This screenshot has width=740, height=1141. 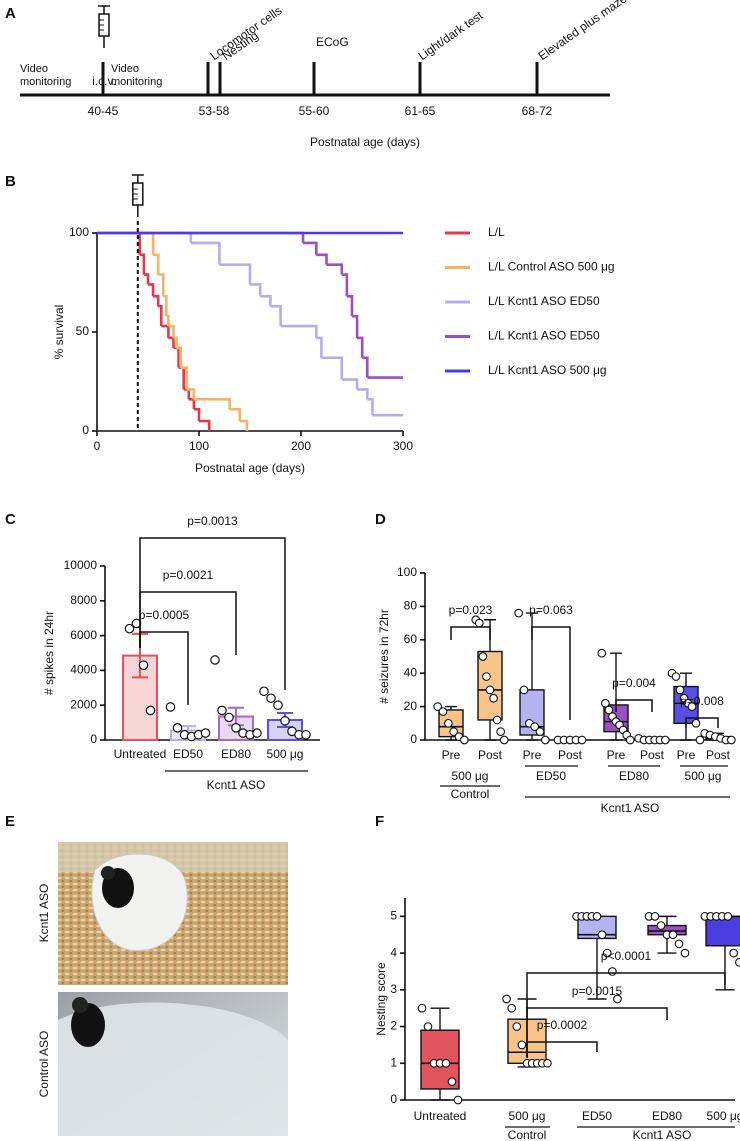 What do you see at coordinates (59, 332) in the screenshot?
I see `y-axis-label: % survival` at bounding box center [59, 332].